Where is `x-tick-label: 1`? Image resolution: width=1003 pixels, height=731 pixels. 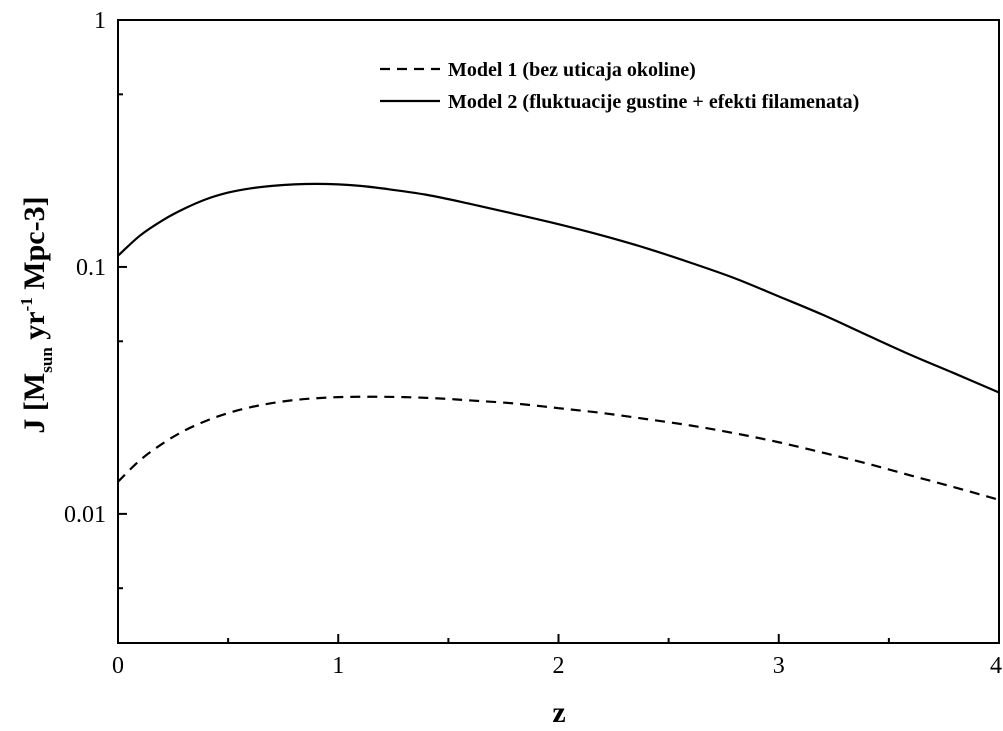
x-tick-label: 1 is located at coordinates (338, 666).